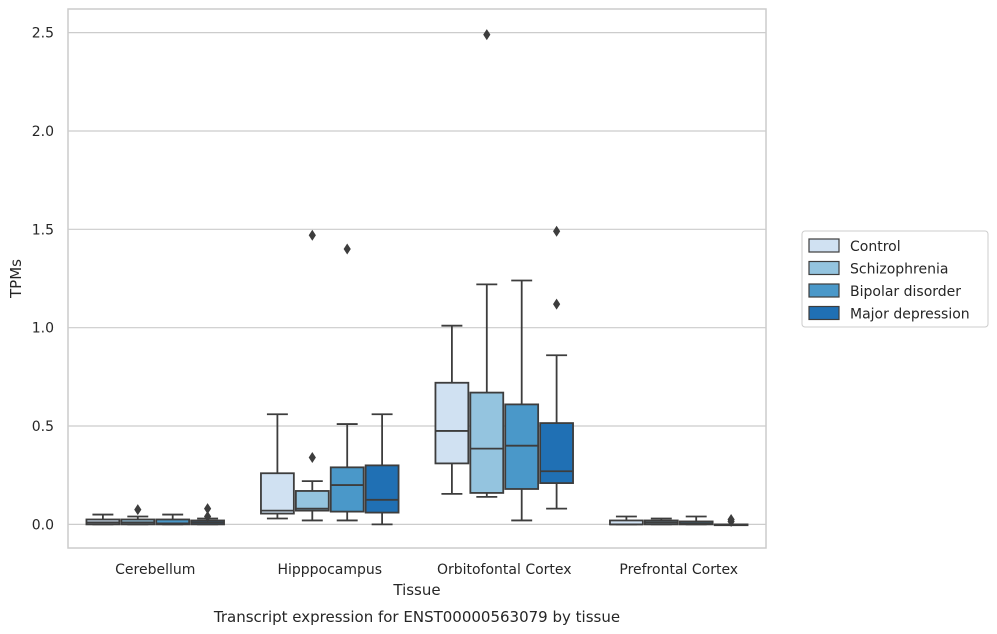 This screenshot has height=634, width=997. What do you see at coordinates (910, 315) in the screenshot?
I see `legend-label: Major depression` at bounding box center [910, 315].